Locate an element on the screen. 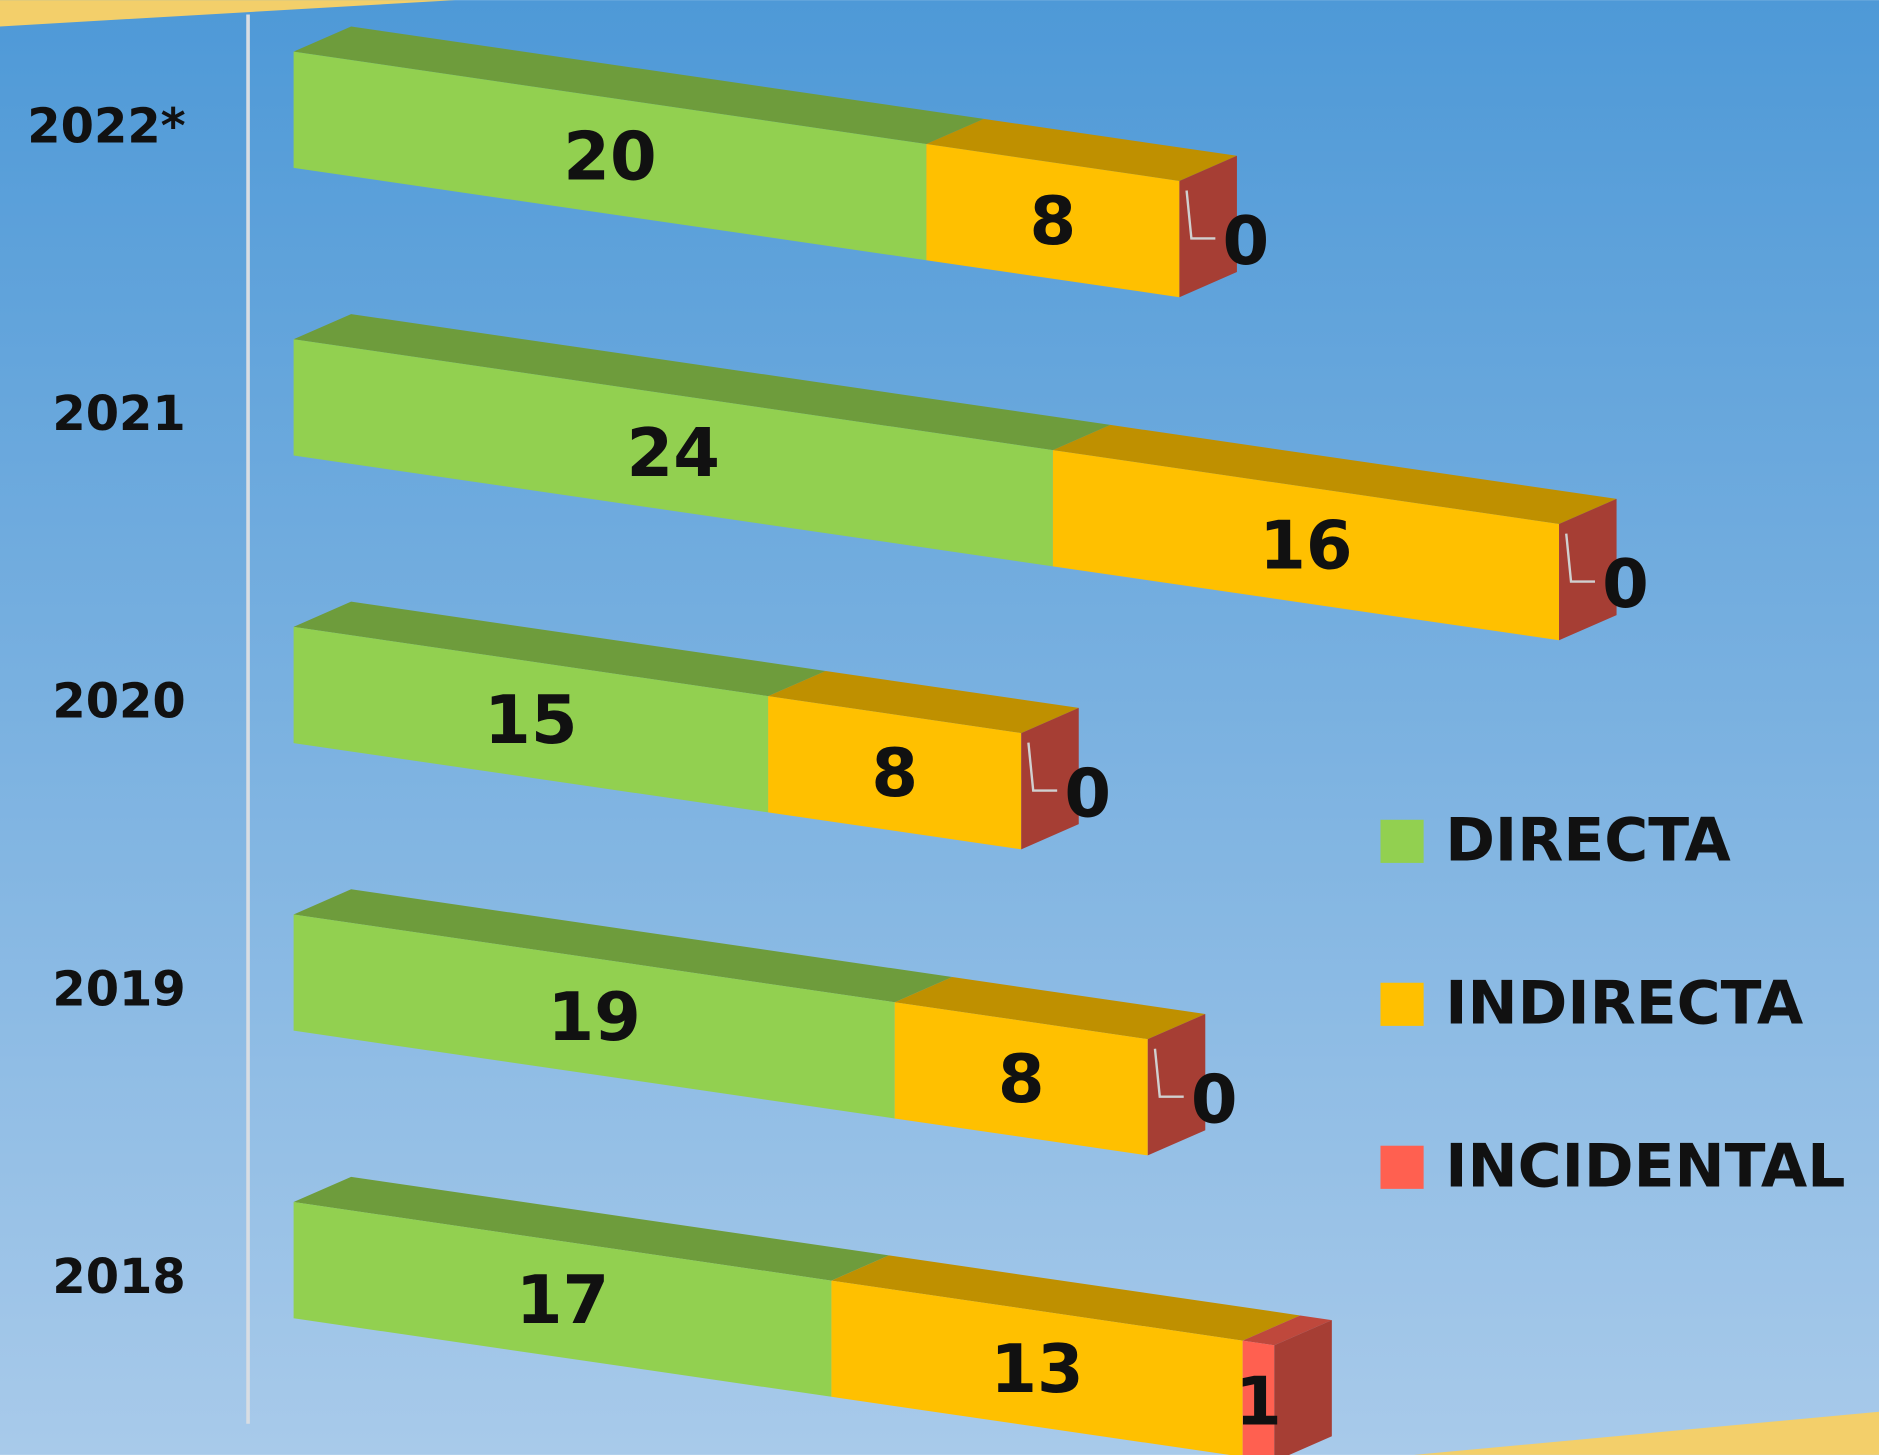 The image size is (1879, 1455). data-label: 17 is located at coordinates (562, 1300).